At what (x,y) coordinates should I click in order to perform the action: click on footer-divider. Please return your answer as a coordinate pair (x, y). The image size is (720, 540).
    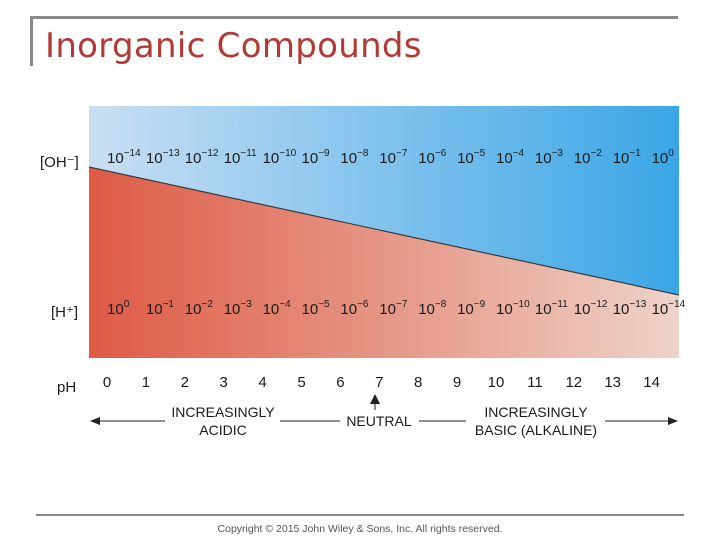
    Looking at the image, I should click on (360, 515).